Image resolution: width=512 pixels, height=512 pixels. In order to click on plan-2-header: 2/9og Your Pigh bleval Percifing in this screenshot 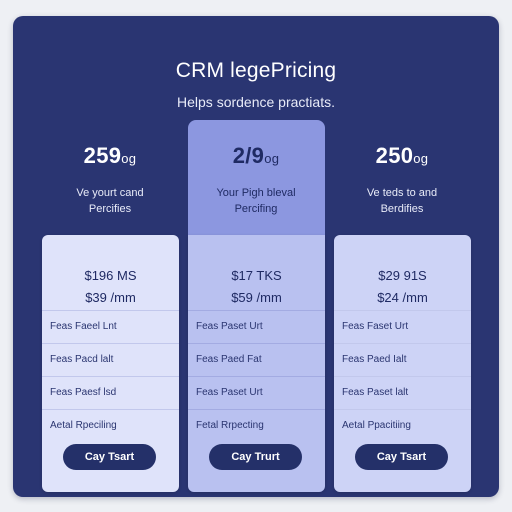, I will do `click(256, 180)`.